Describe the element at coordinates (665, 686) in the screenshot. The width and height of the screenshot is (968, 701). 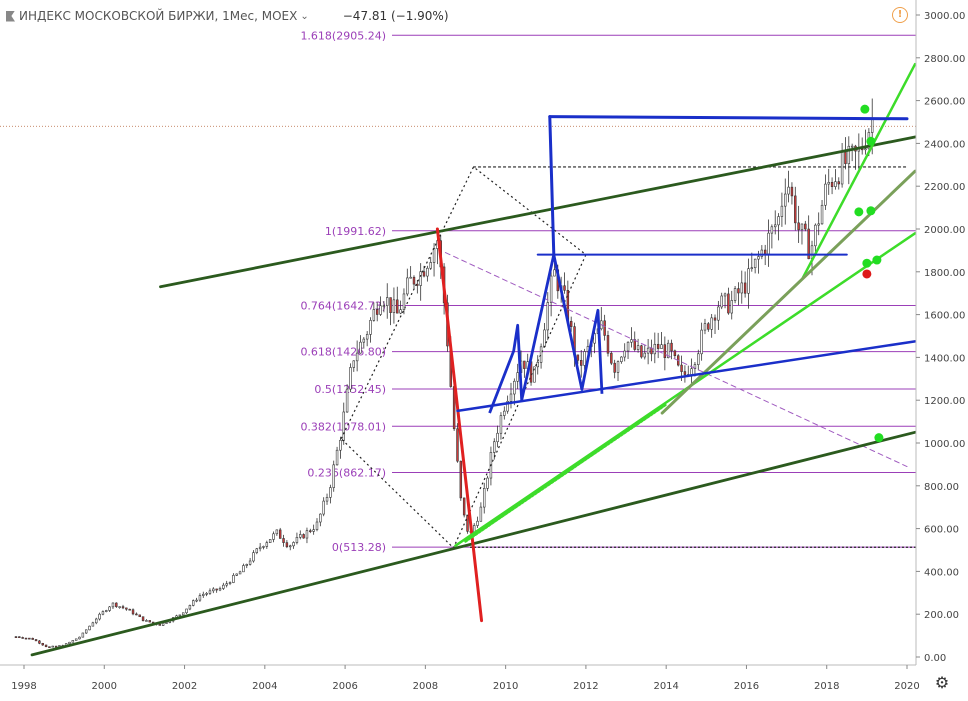
I see `x-tick-label: 2014` at that location.